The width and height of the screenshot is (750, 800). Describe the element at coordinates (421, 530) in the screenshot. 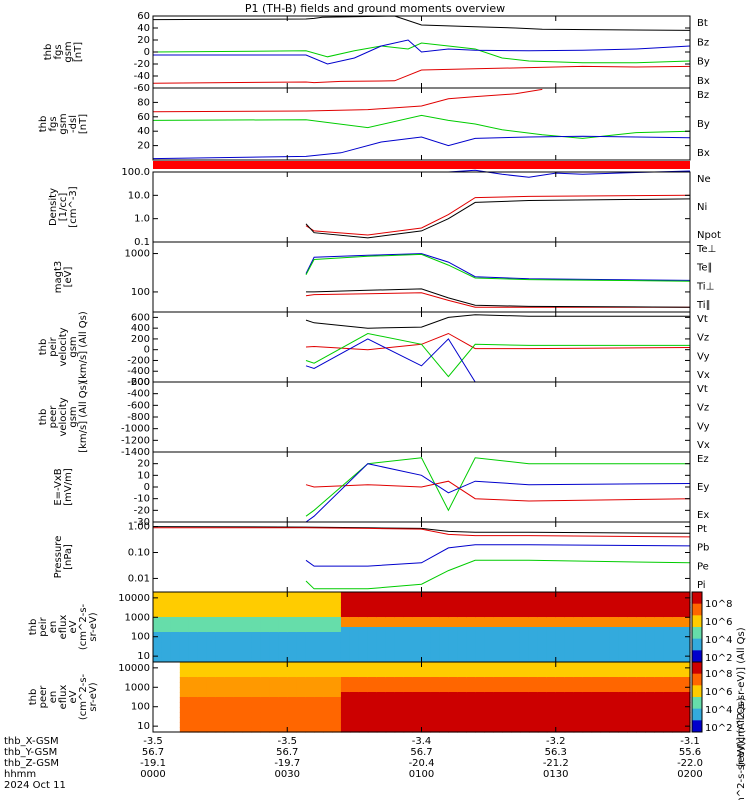

I see `series-line-Pt` at that location.